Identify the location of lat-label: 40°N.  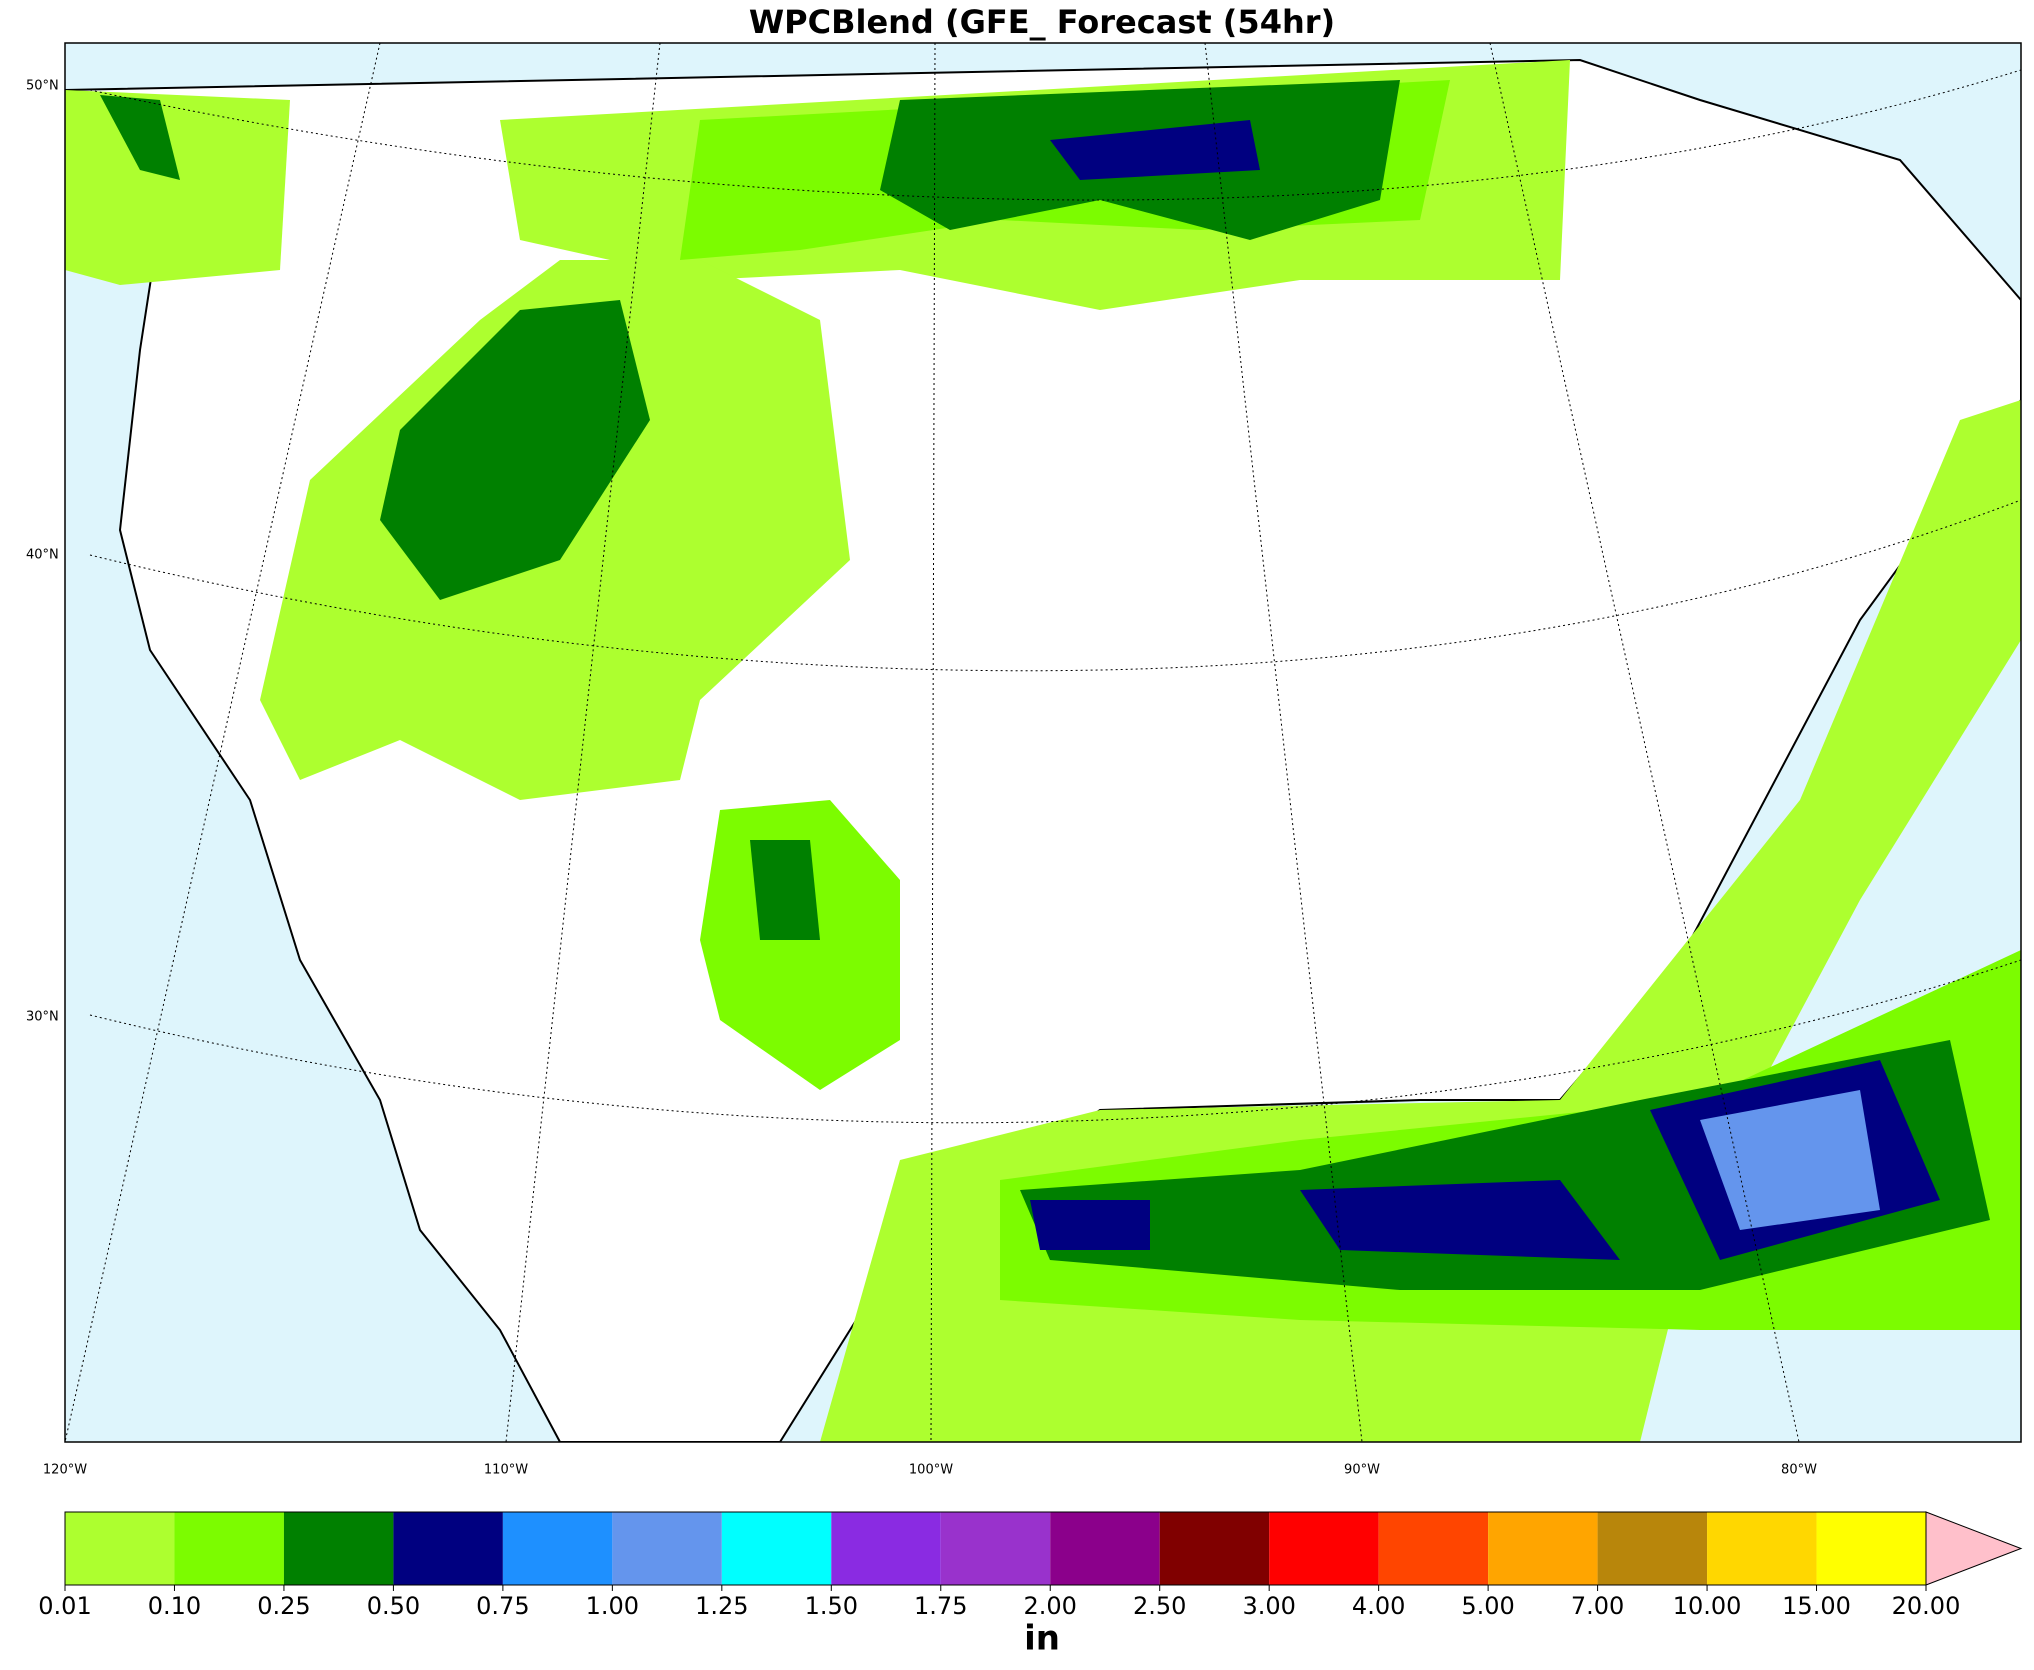
(42, 555).